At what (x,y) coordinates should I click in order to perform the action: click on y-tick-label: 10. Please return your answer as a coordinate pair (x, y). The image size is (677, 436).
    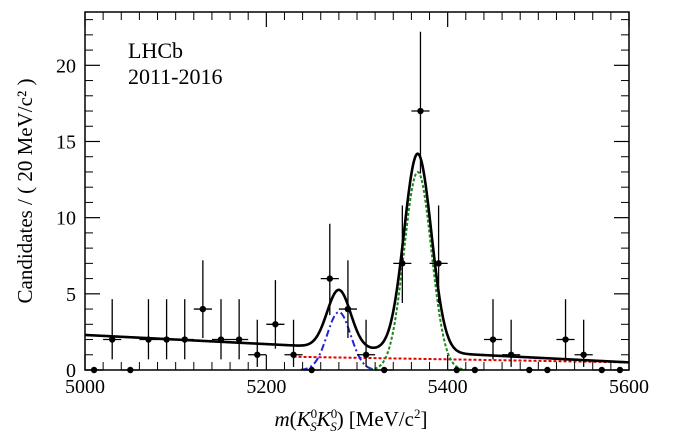
    Looking at the image, I should click on (66, 219).